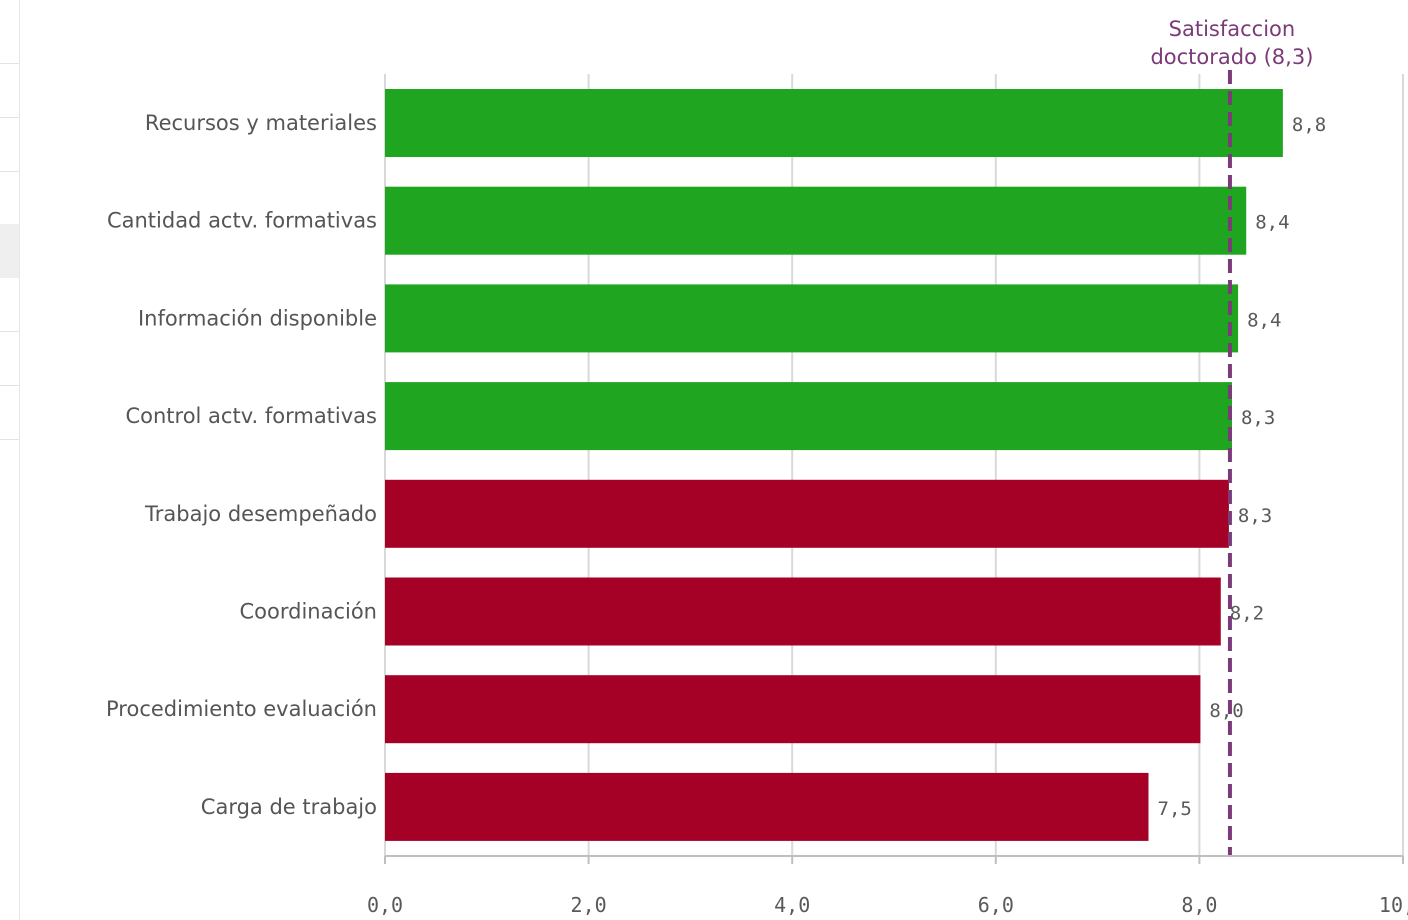 The width and height of the screenshot is (1408, 920). What do you see at coordinates (1232, 29) in the screenshot?
I see `reference-line-label: Satisfaccion` at bounding box center [1232, 29].